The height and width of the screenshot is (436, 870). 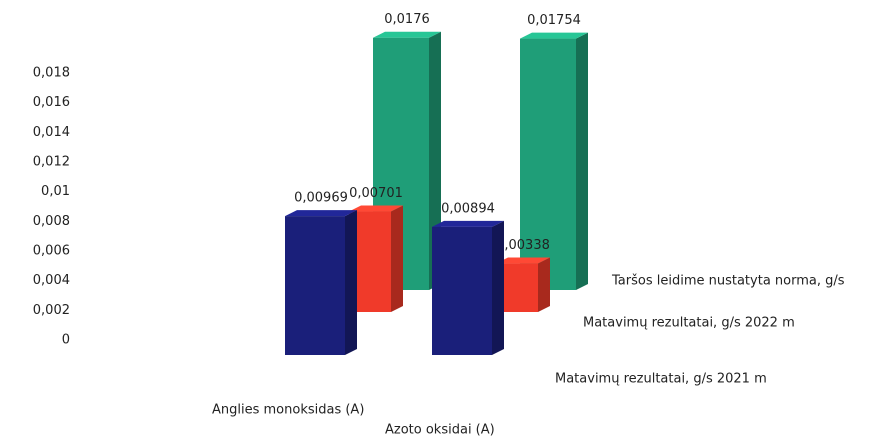 I want to click on y-tick-label: 0,016, so click(x=51, y=102).